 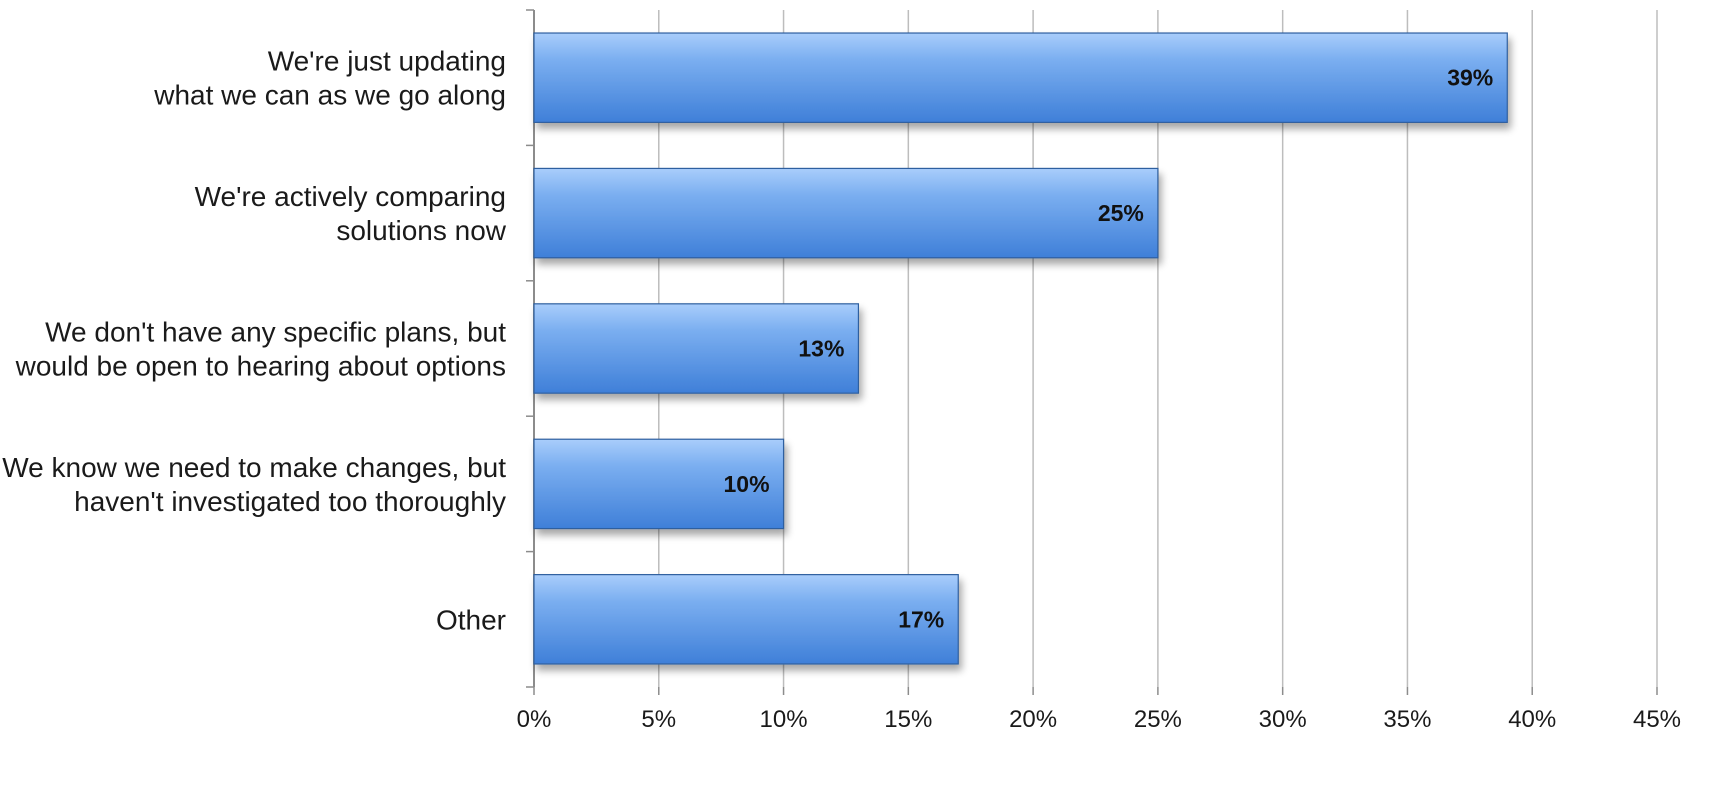 I want to click on x-tick-label: 25%, so click(x=1158, y=719).